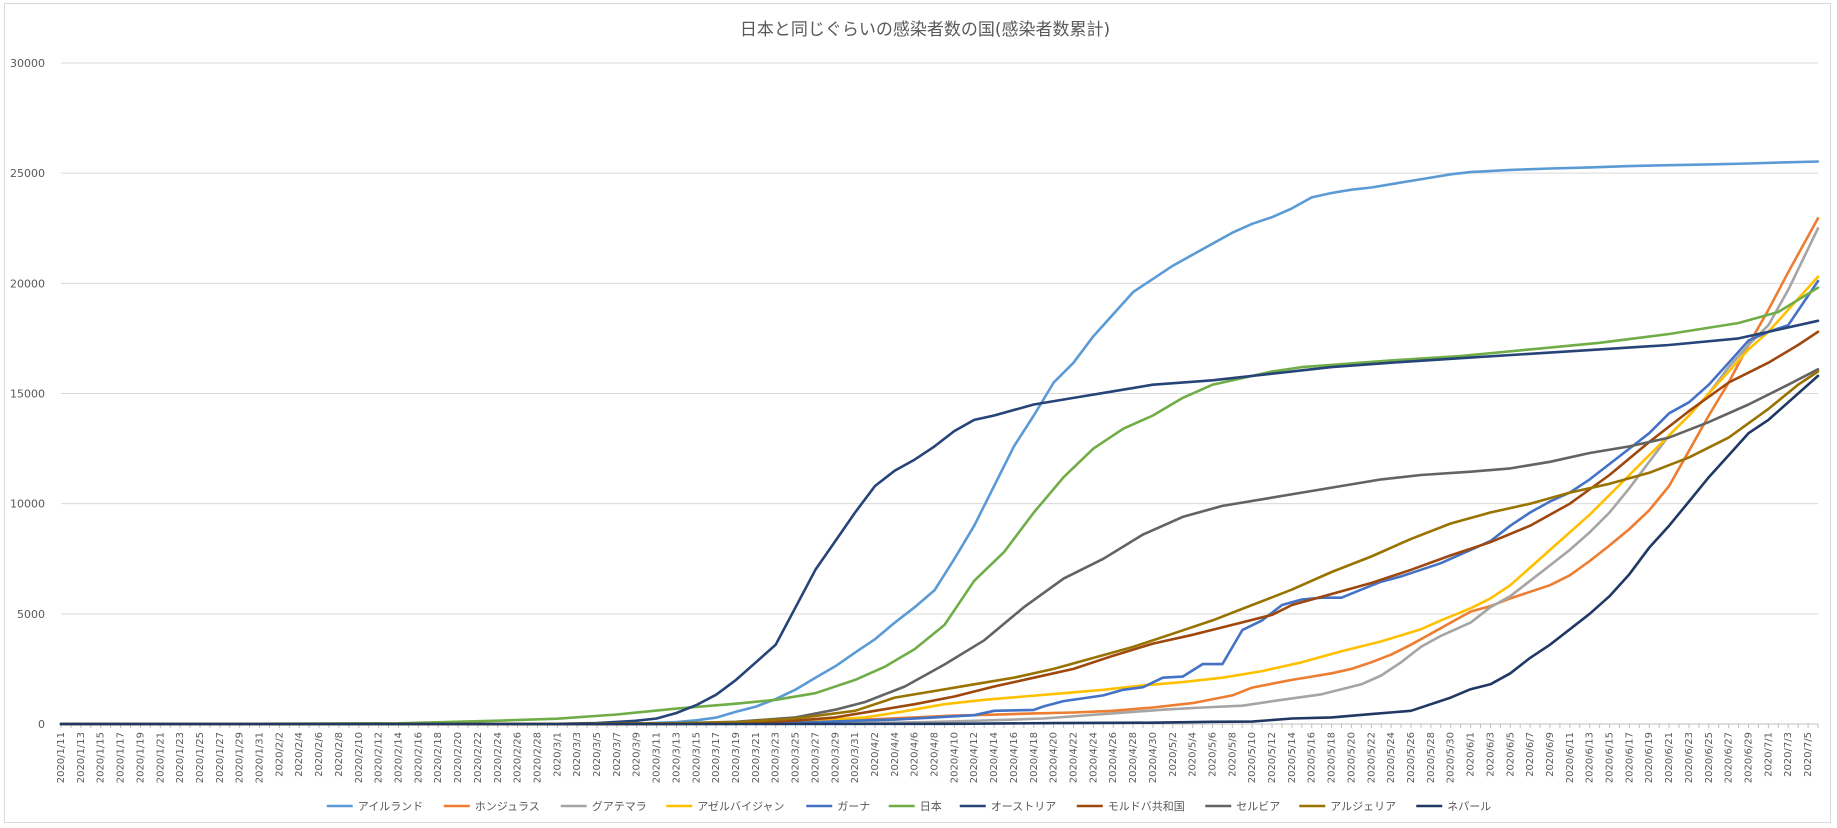 This screenshot has height=828, width=1837. I want to click on x-tick-label: 2020/7/5, so click(1808, 754).